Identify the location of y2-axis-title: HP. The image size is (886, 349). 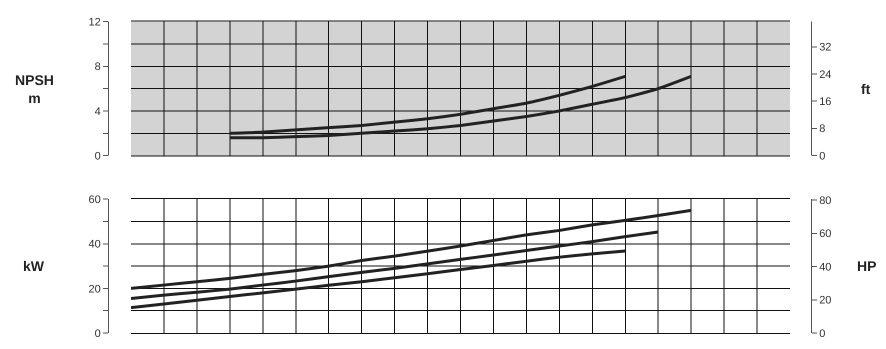
(866, 266).